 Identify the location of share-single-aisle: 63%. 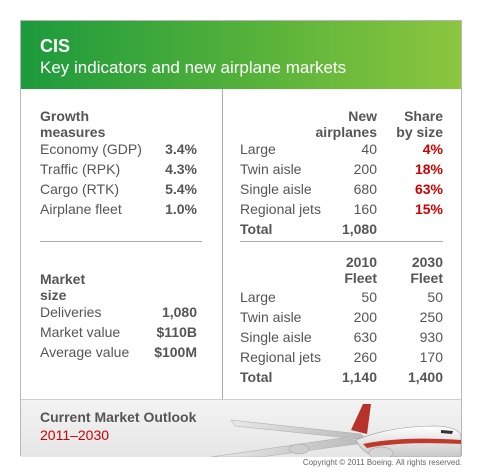
(428, 189).